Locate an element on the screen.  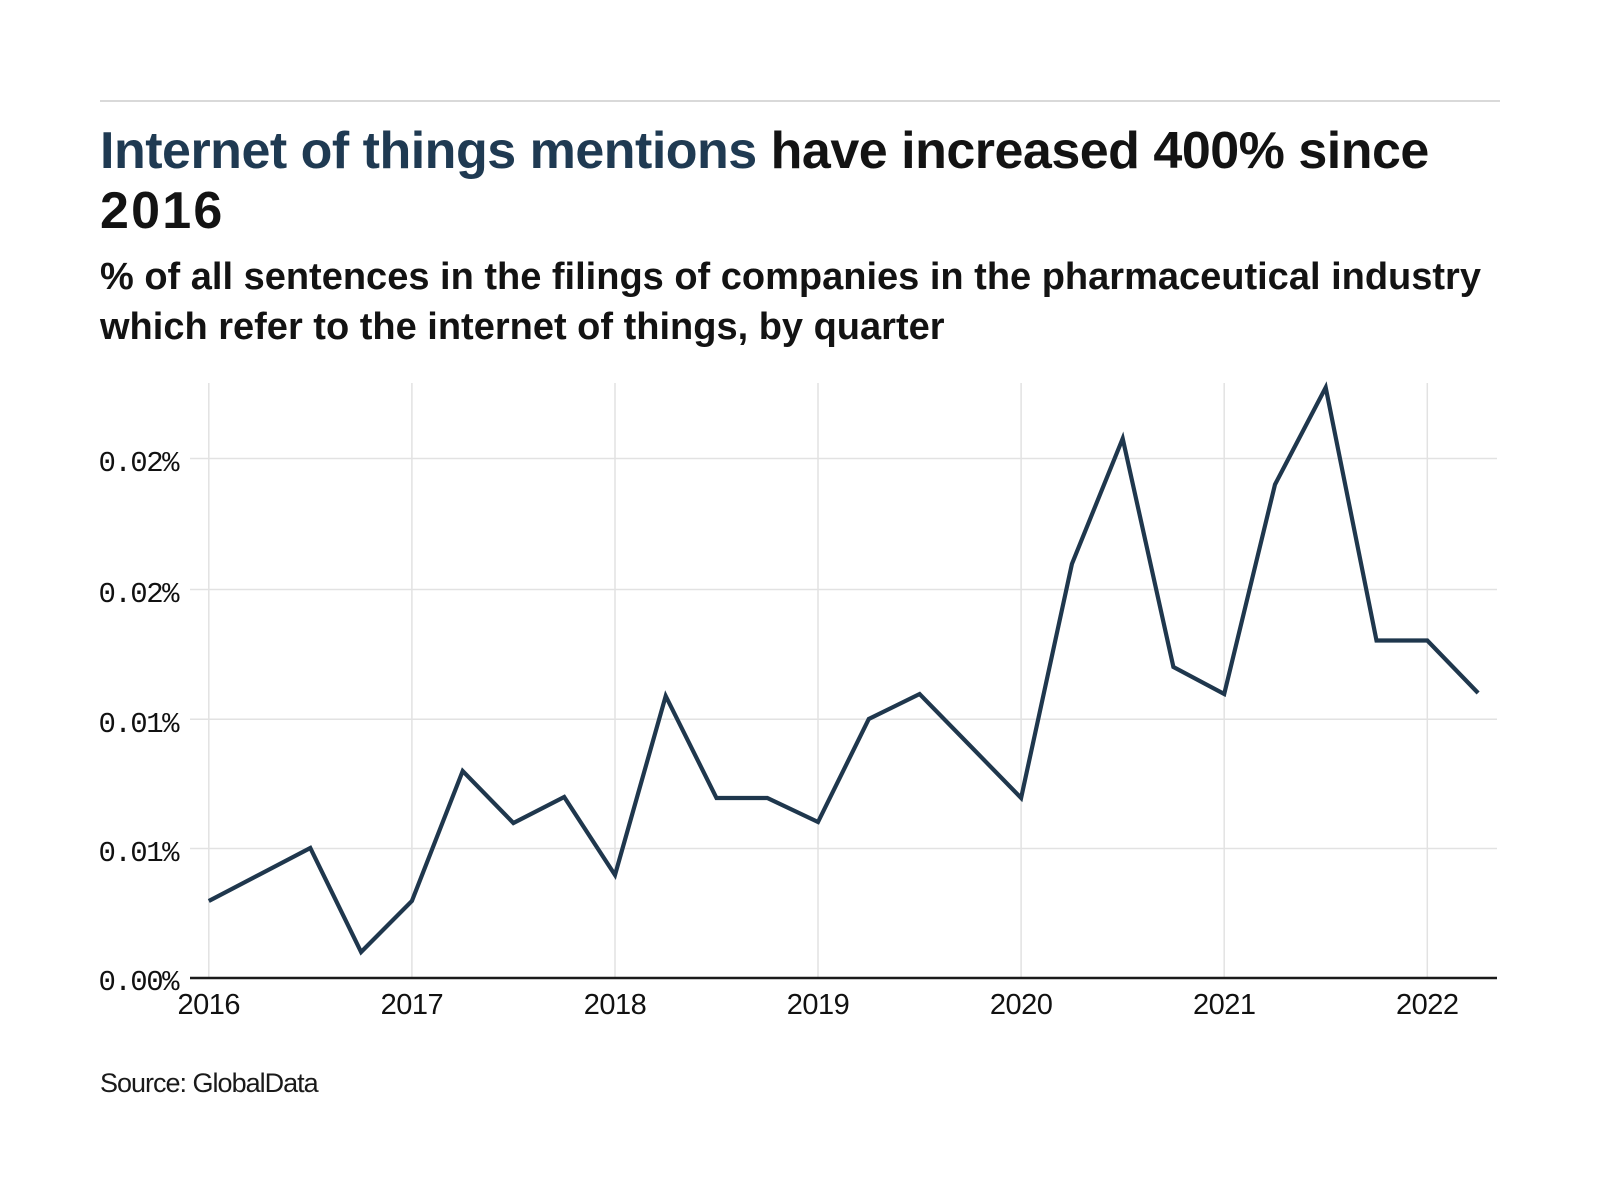
svg-text: 2017 is located at coordinates (412, 1005).